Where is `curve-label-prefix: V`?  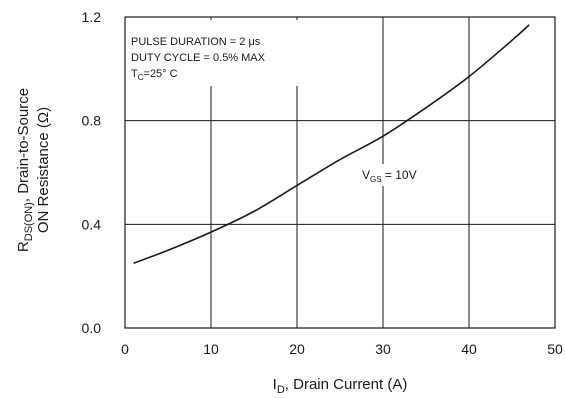
curve-label-prefix: V is located at coordinates (366, 175).